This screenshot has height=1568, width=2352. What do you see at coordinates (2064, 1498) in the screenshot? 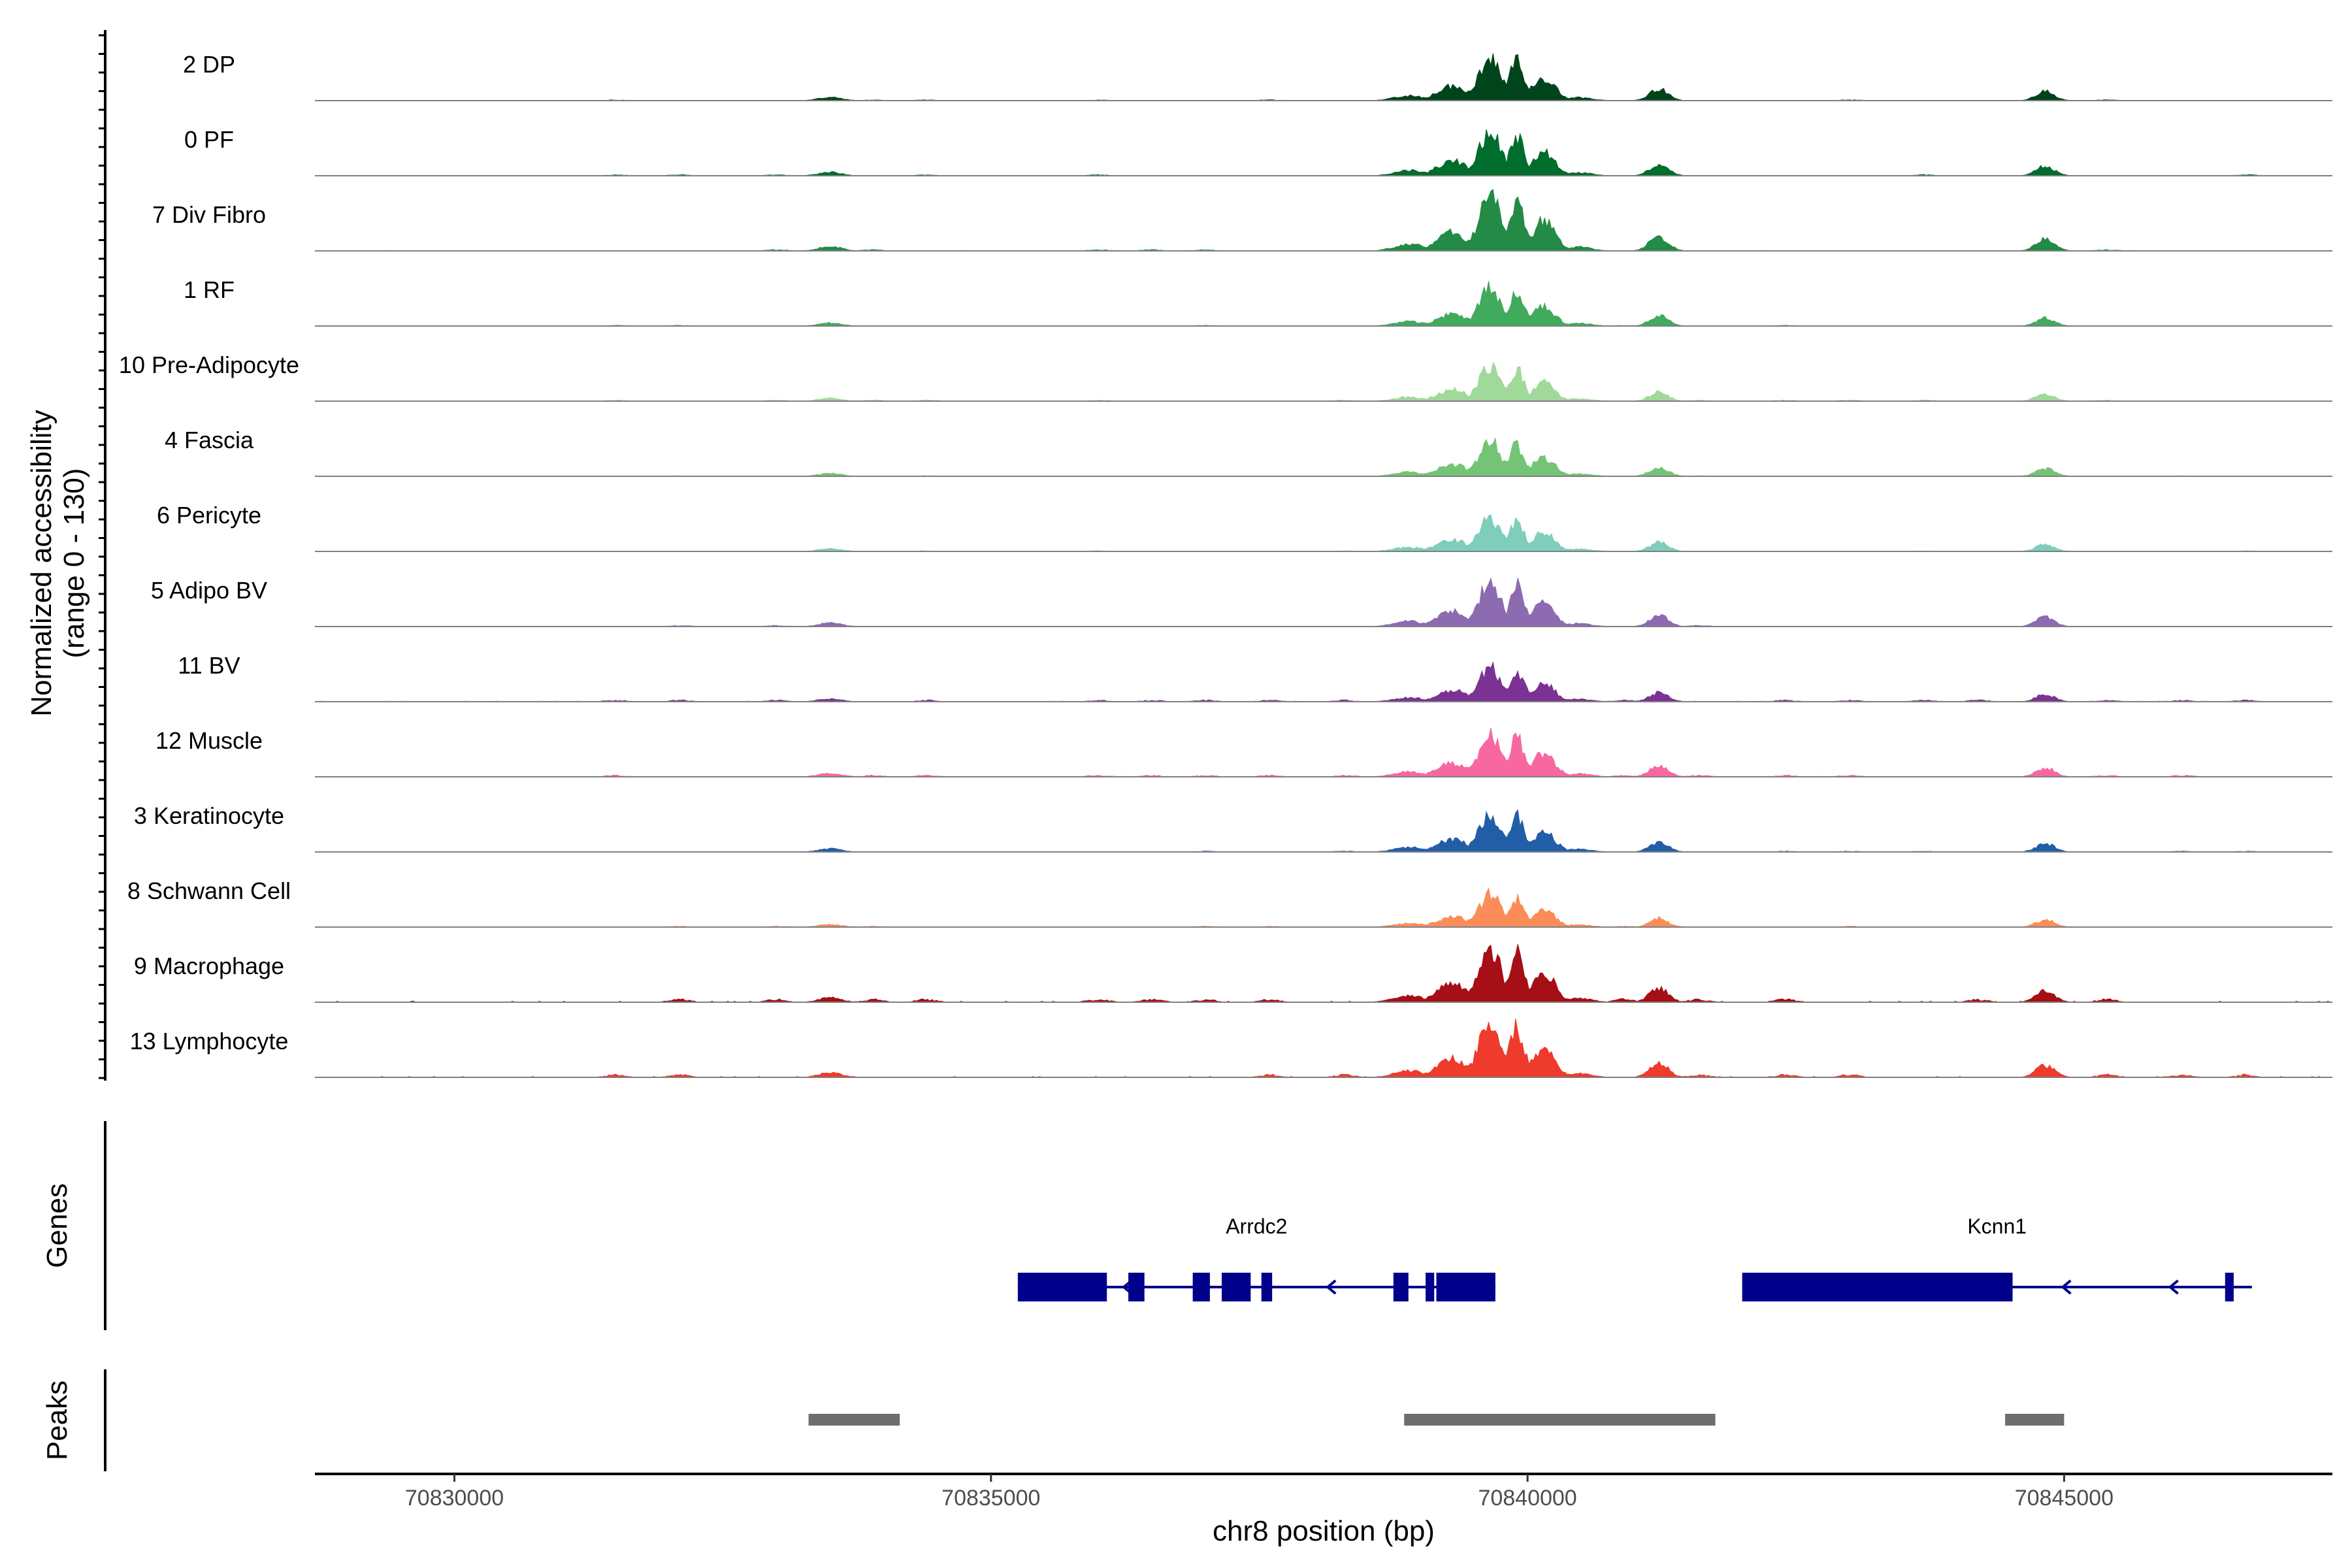
I see `x-tick-label: 70845000` at bounding box center [2064, 1498].